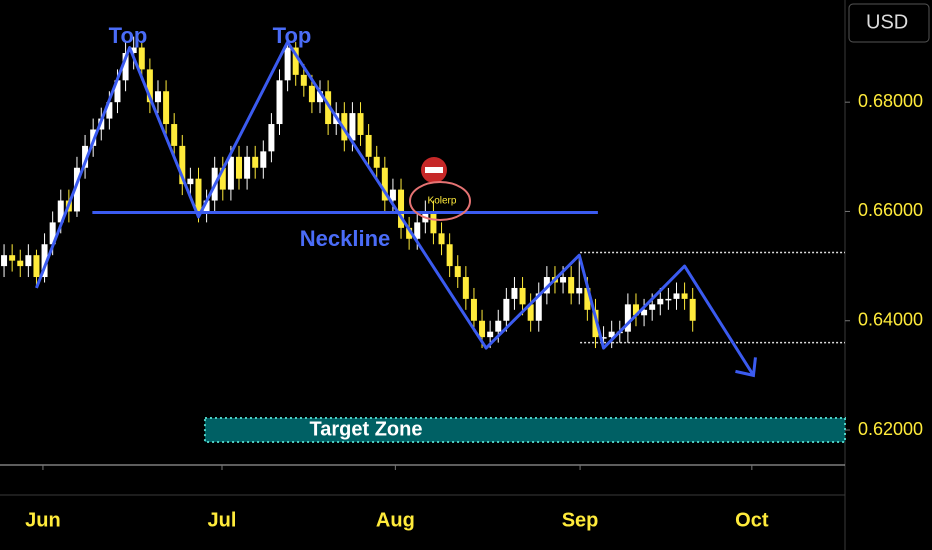 The width and height of the screenshot is (932, 550). What do you see at coordinates (395, 520) in the screenshot?
I see `x-tick-label: Aug` at bounding box center [395, 520].